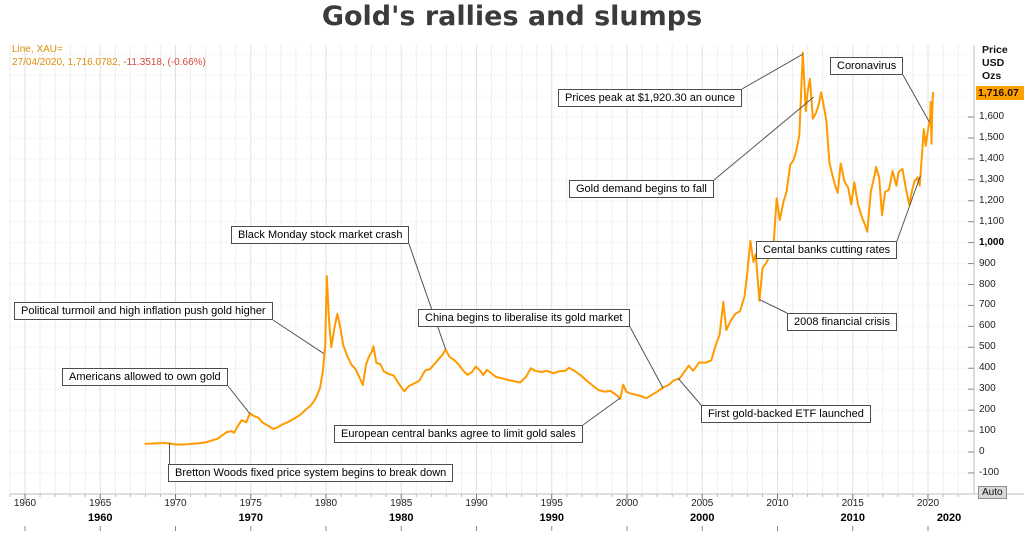  What do you see at coordinates (786, 414) in the screenshot?
I see `annotation-first-gold-etf: First gold-backed ETF launched` at bounding box center [786, 414].